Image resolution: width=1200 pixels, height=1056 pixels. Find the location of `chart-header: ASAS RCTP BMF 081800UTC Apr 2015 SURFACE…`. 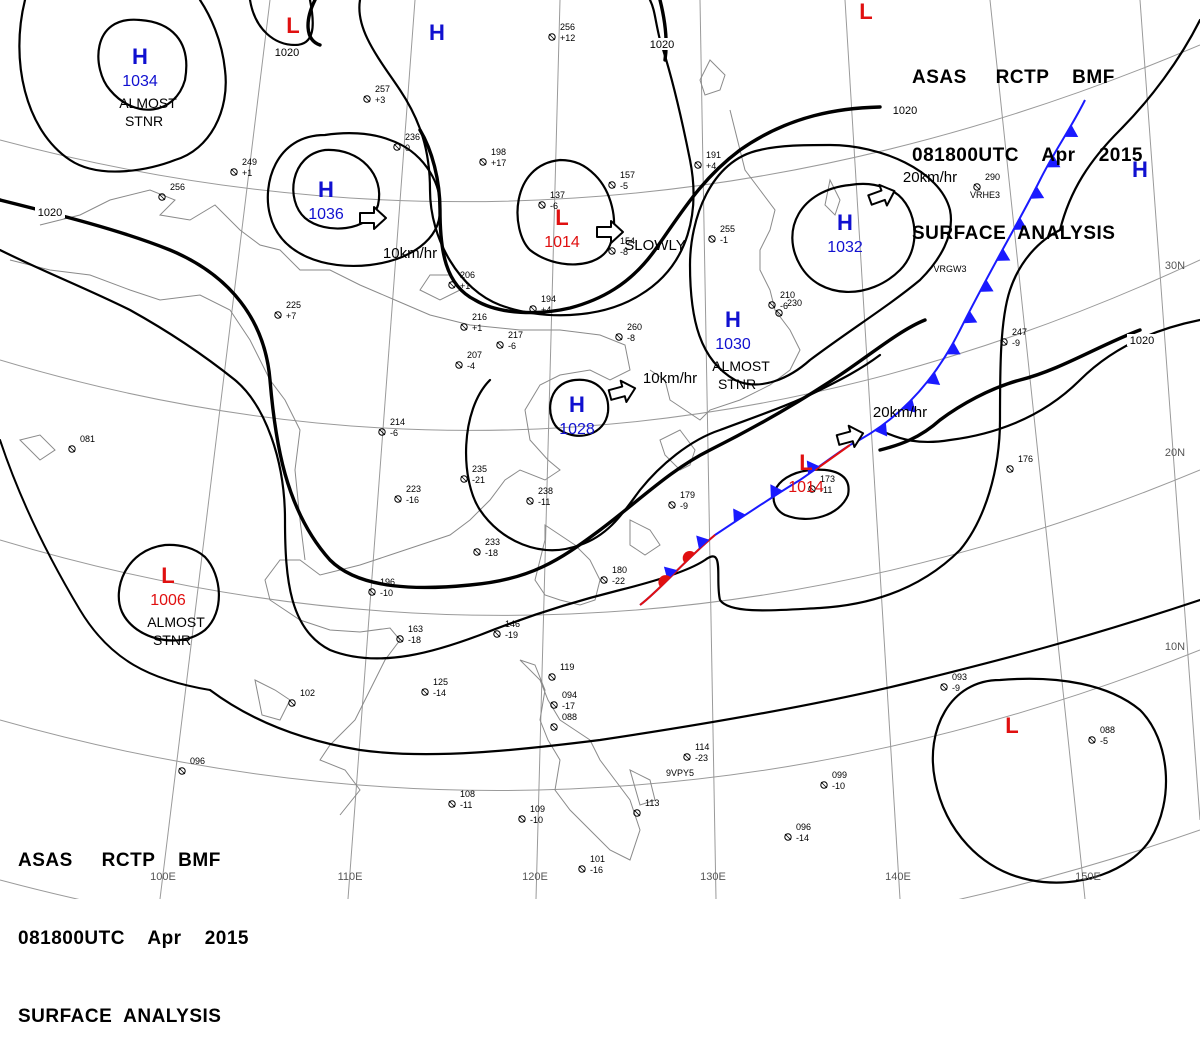

chart-header: ASAS RCTP BMF 081800UTC Apr 2015 SURFACE… is located at coordinates (1027, 143).